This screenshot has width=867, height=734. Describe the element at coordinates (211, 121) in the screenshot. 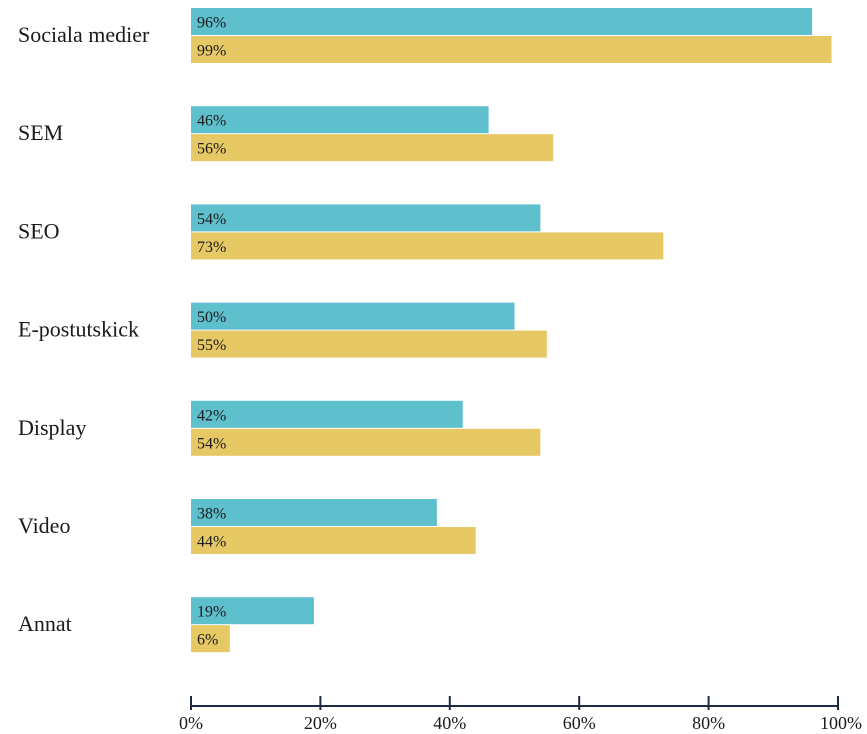

I see `data-label-series1-sem: 46%` at that location.